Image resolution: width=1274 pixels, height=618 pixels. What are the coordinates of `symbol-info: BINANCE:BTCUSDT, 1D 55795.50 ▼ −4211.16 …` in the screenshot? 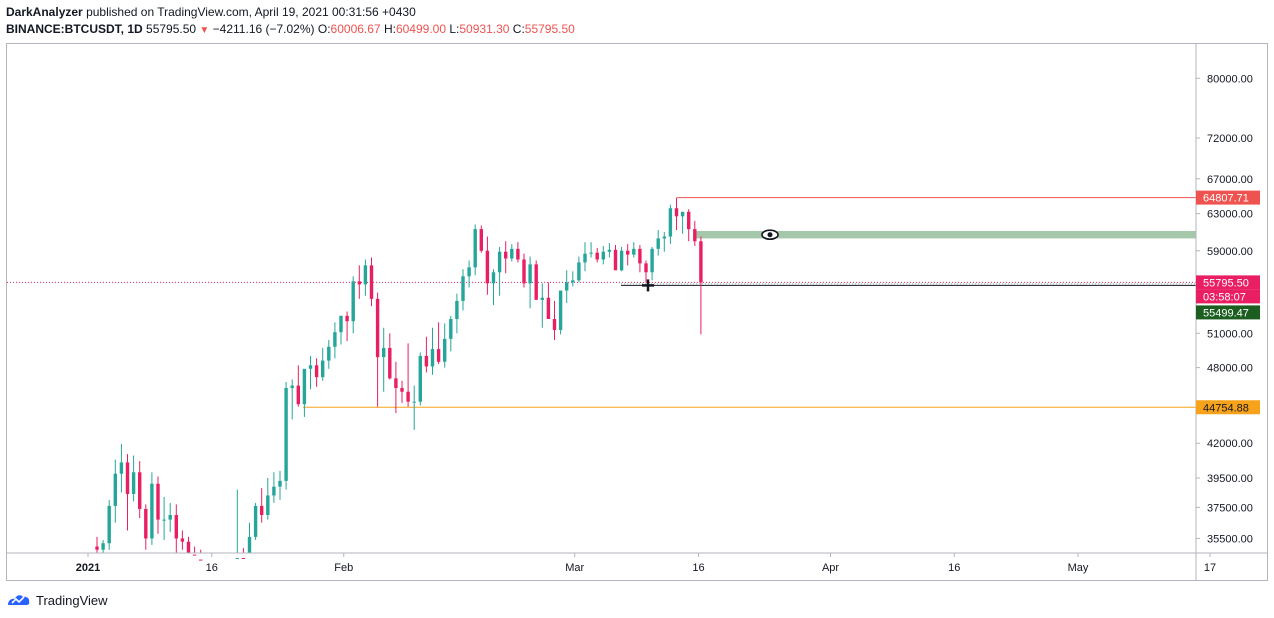 It's located at (290, 30).